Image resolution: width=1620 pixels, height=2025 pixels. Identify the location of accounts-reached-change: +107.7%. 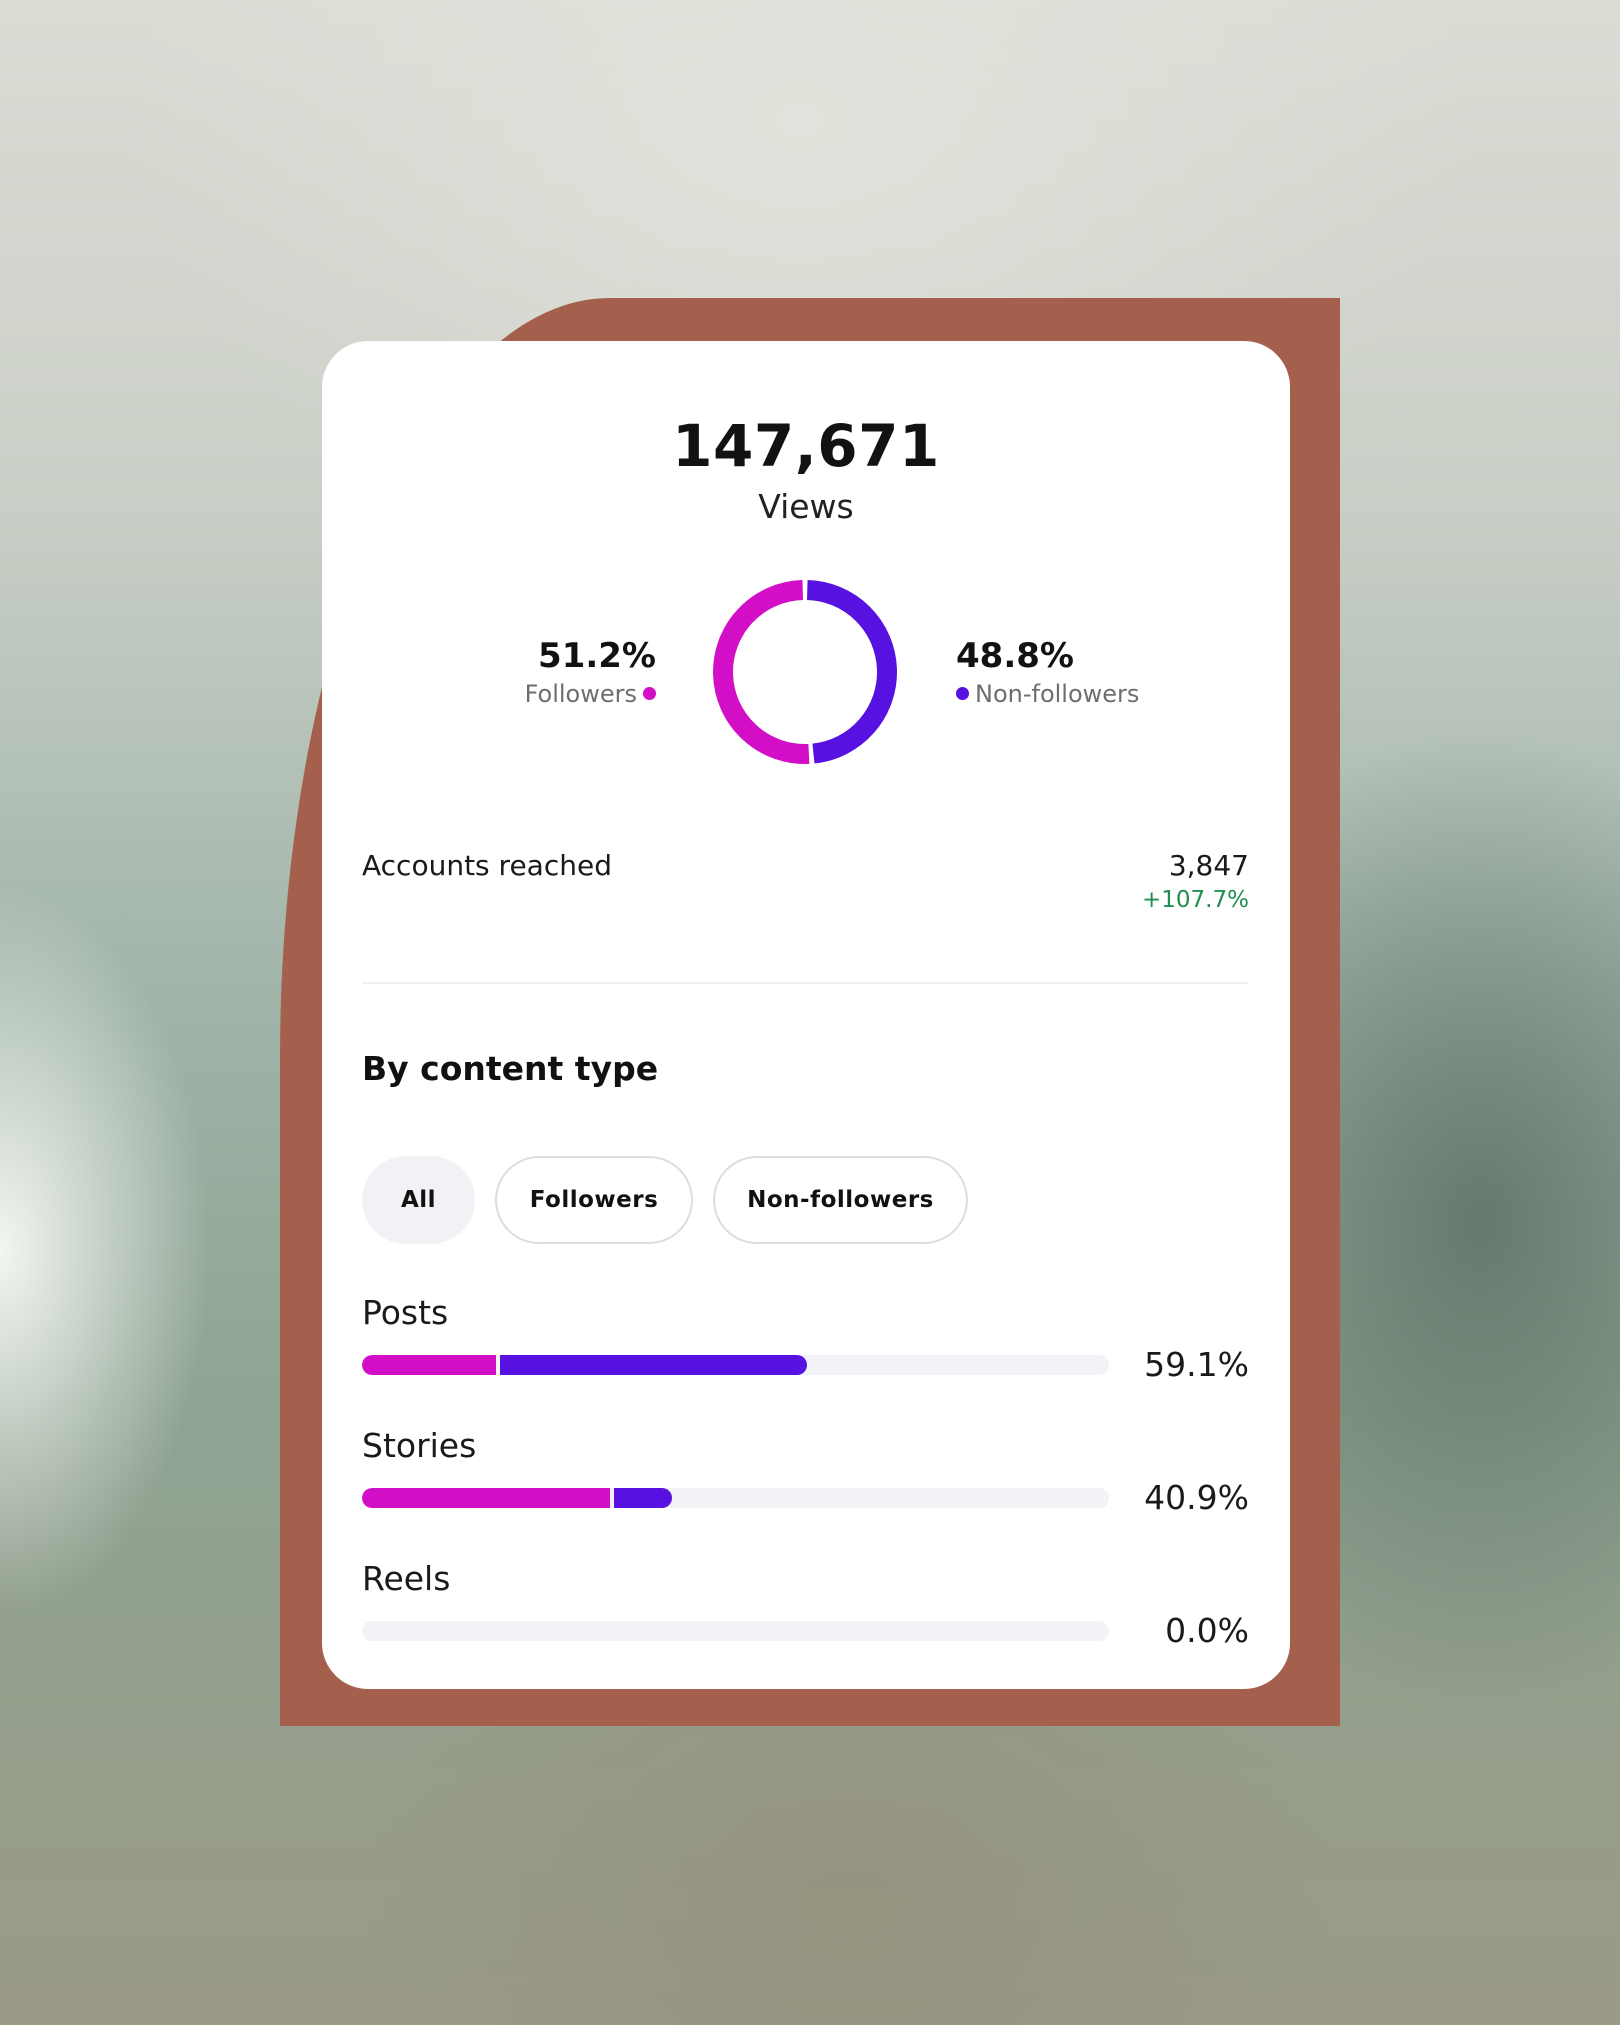
(1195, 900).